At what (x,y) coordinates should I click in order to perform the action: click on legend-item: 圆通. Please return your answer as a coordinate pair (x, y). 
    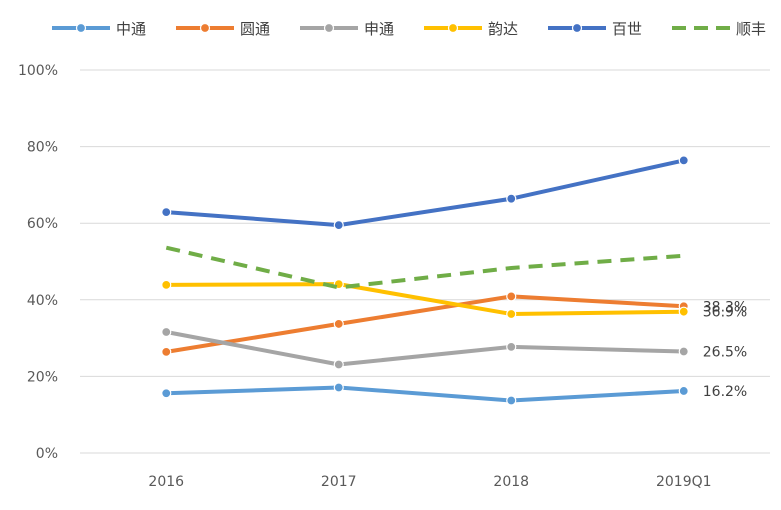
    Looking at the image, I should click on (223, 29).